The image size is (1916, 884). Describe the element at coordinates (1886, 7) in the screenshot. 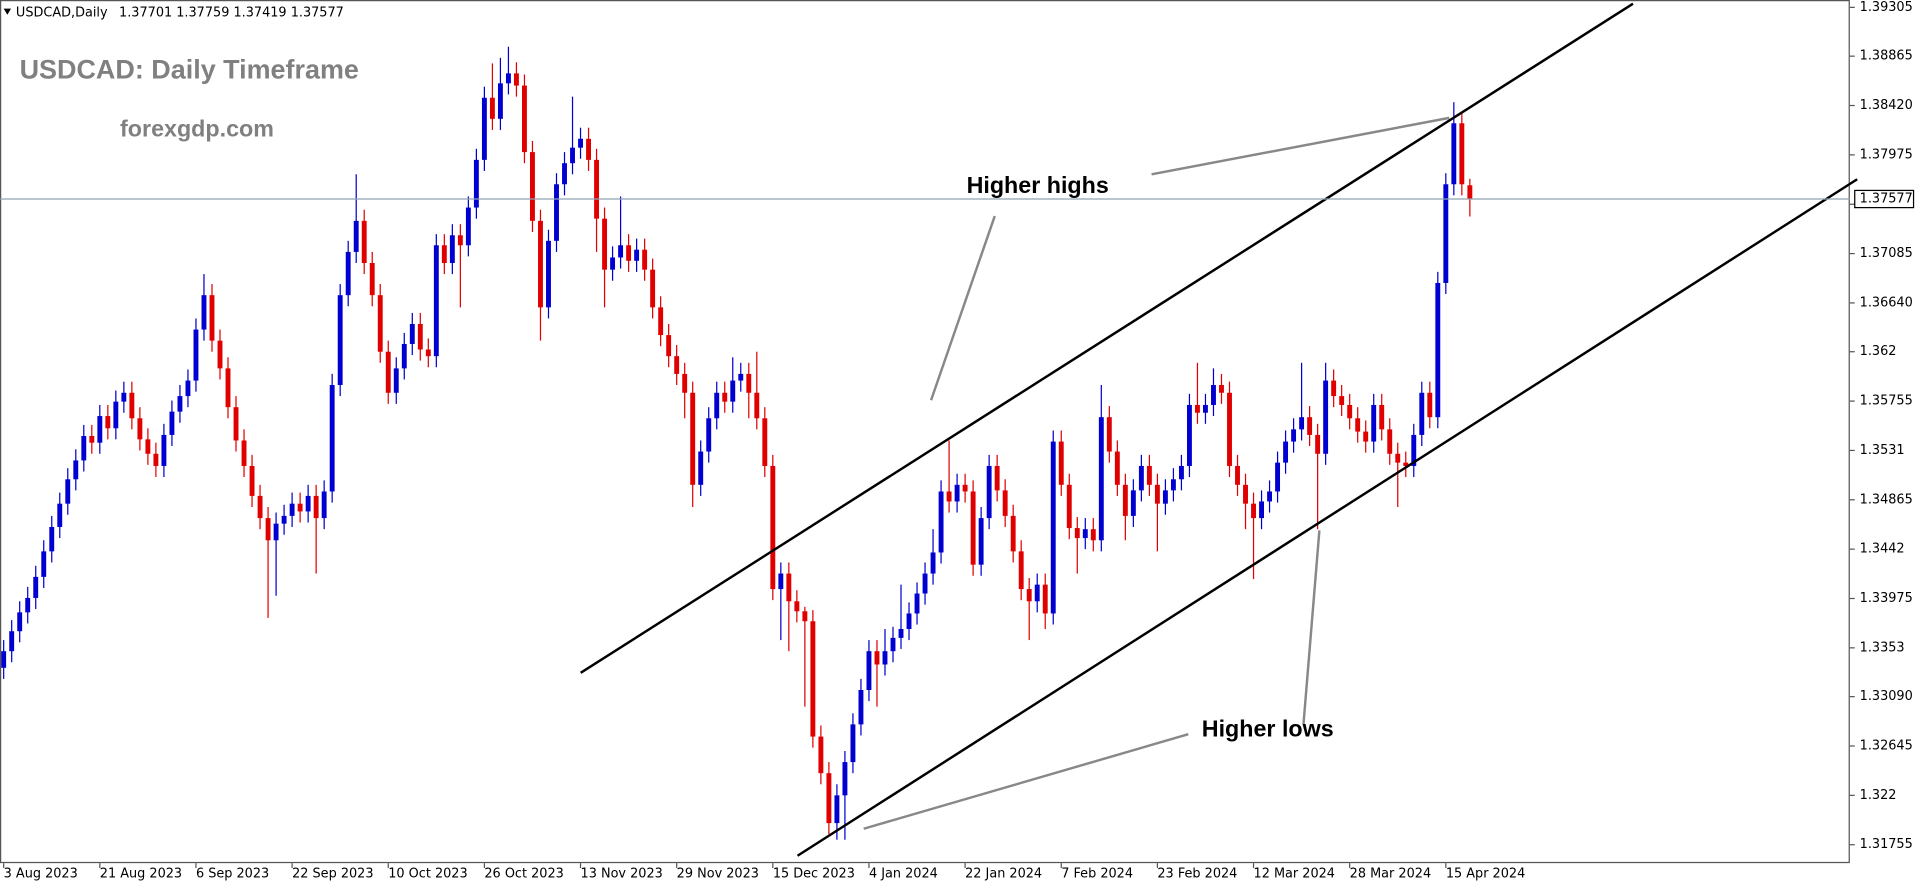

I see `y-tick-label: 1.39305` at that location.